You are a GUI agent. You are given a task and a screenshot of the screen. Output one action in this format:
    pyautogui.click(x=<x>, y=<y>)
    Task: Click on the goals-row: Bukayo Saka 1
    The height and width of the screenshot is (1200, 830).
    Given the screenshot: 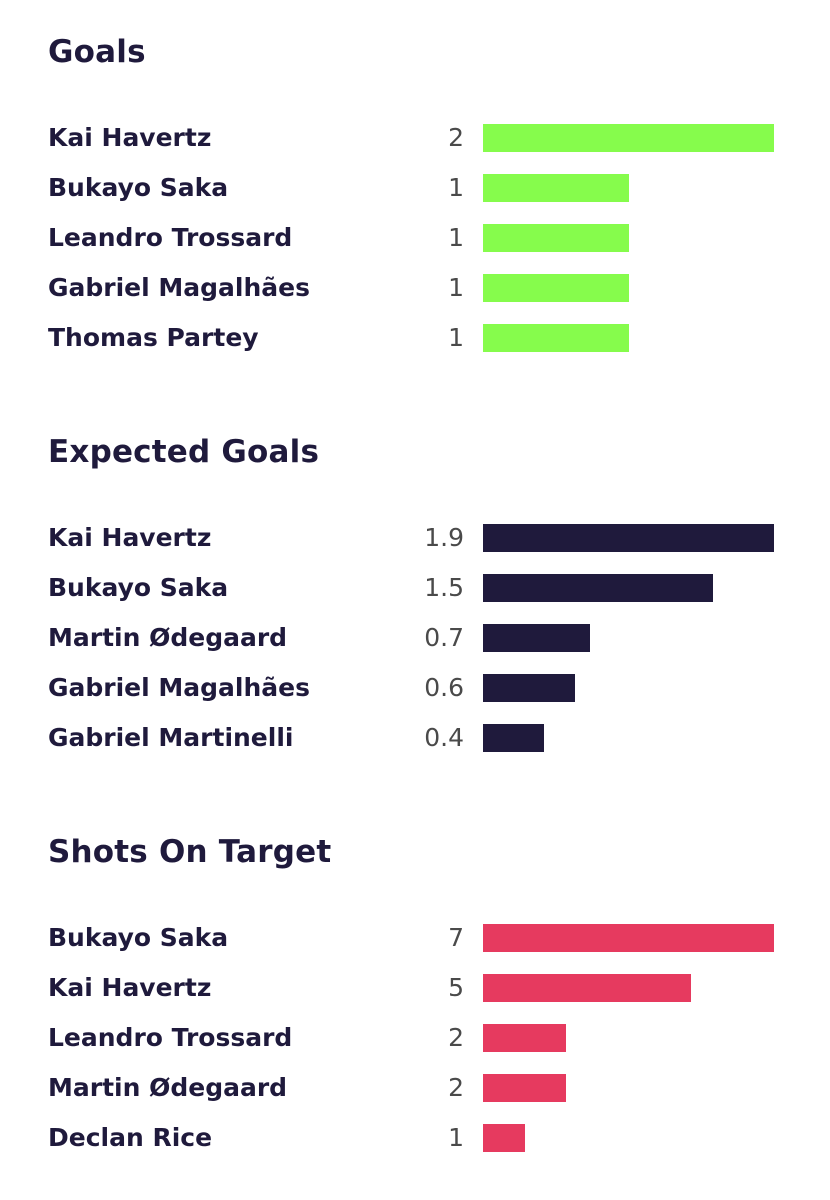 What is the action you would take?
    pyautogui.click(x=415, y=188)
    